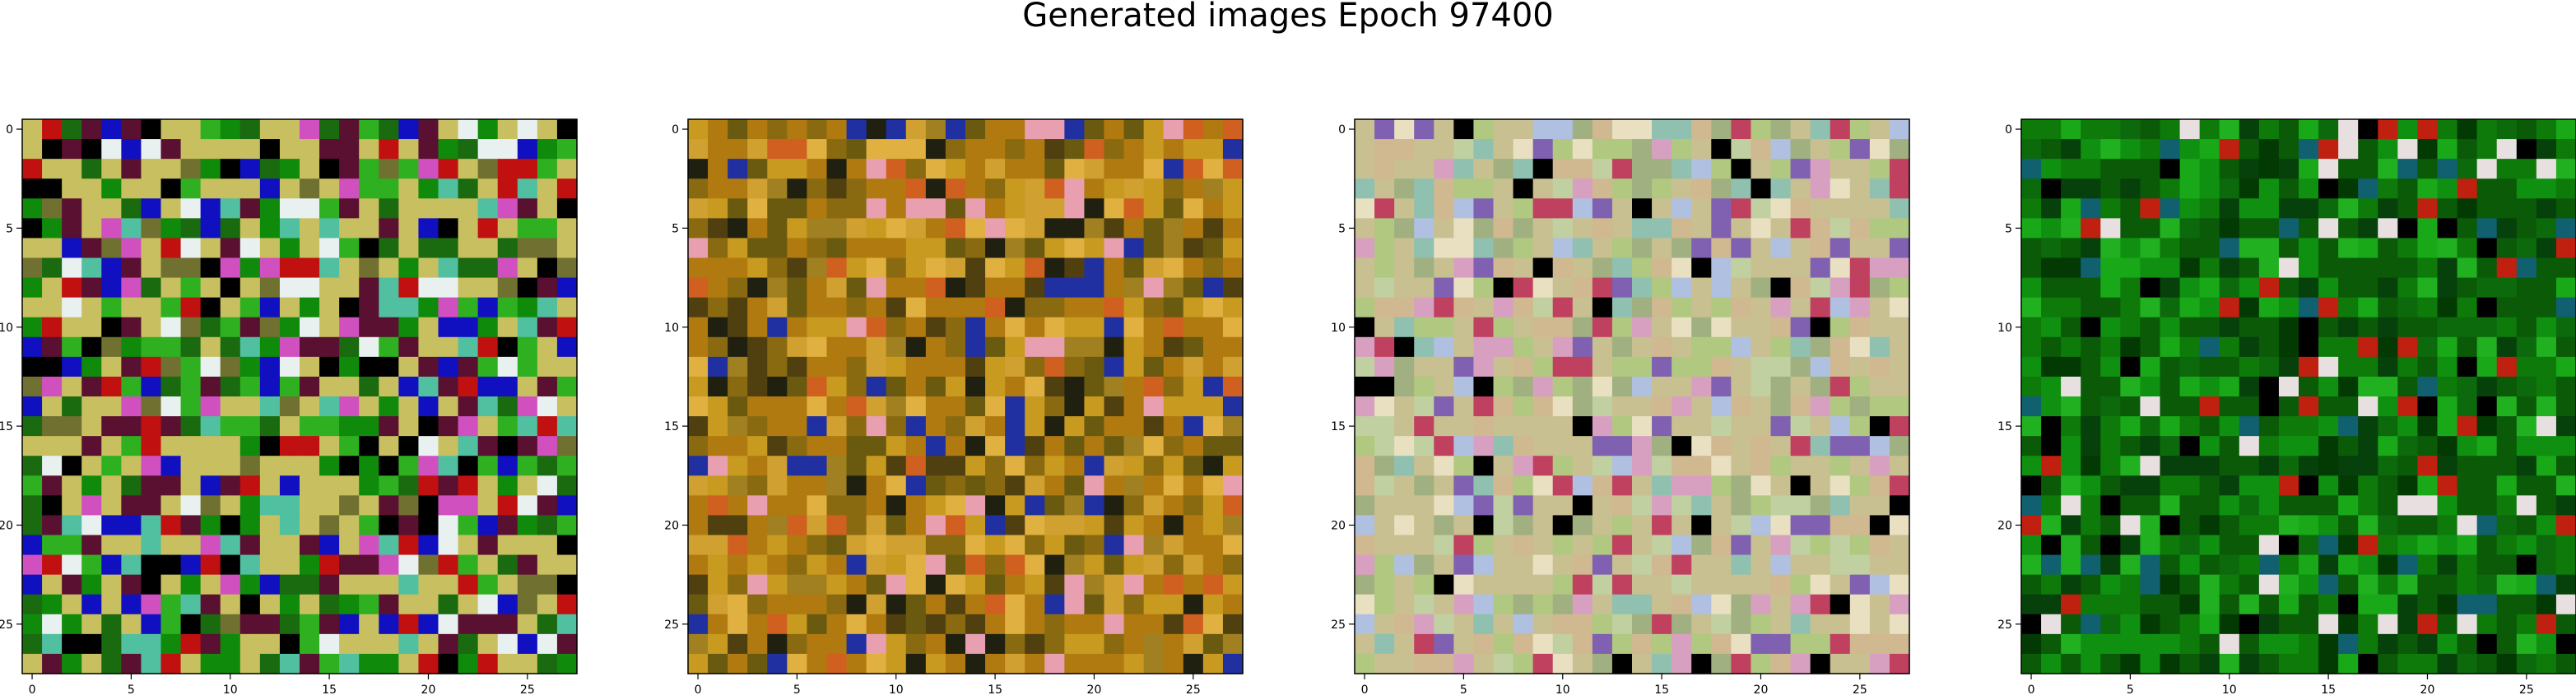 The height and width of the screenshot is (695, 2576). I want to click on y-tick-label: 0, so click(2008, 130).